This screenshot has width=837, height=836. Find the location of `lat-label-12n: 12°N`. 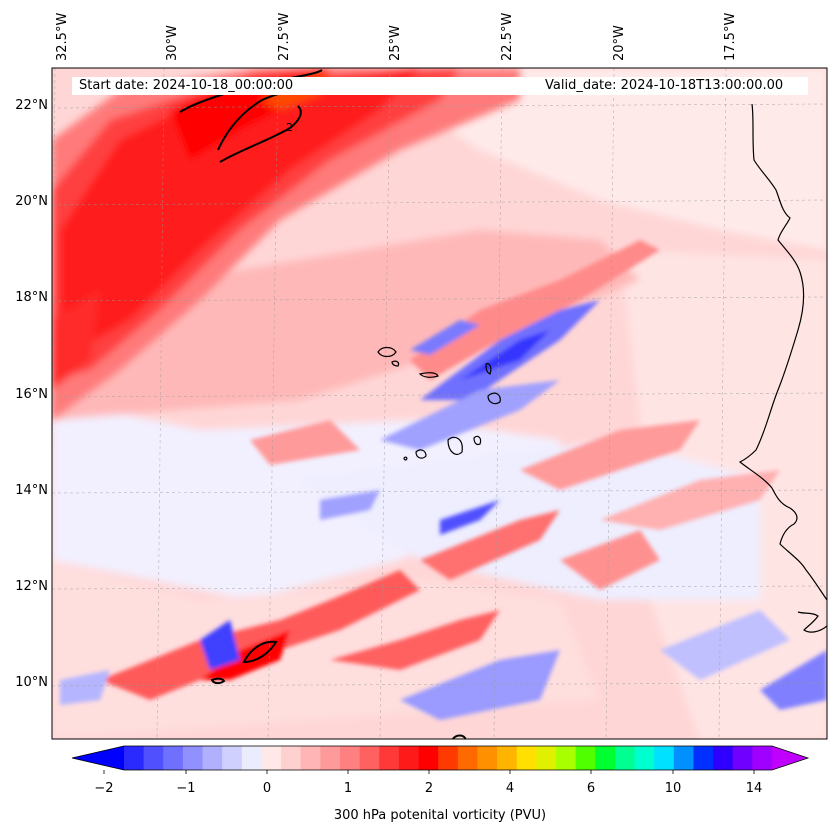

lat-label-12n: 12°N is located at coordinates (31, 586).